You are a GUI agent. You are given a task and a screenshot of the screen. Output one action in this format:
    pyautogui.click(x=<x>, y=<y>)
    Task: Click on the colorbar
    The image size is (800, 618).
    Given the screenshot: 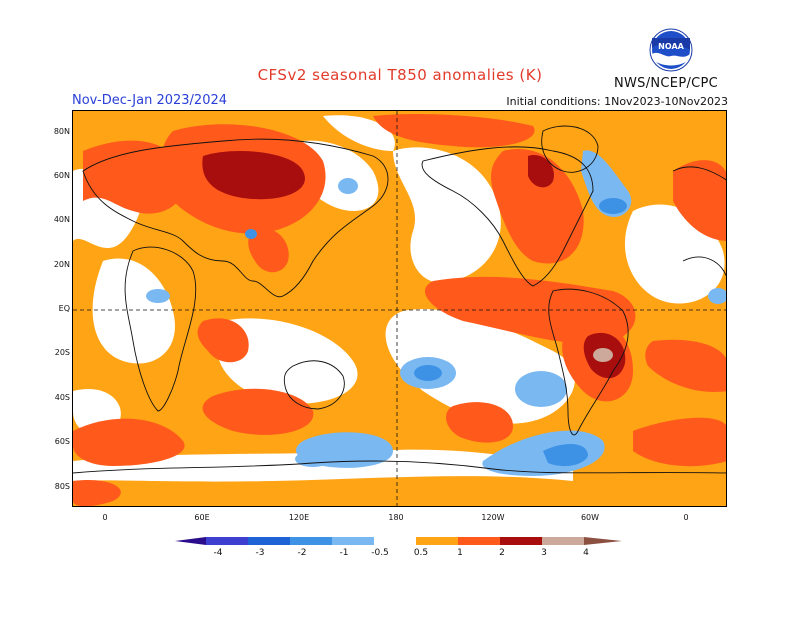 What is the action you would take?
    pyautogui.click(x=398, y=541)
    